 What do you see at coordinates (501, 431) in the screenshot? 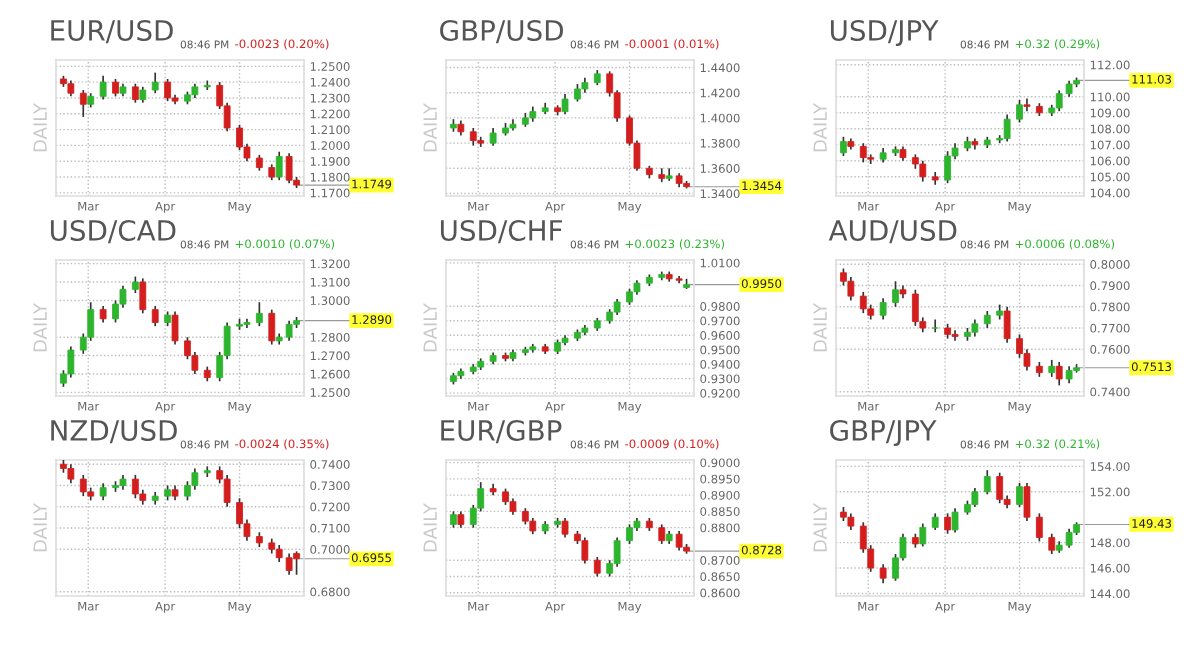
I see `chart-title: EUR/GBP` at bounding box center [501, 431].